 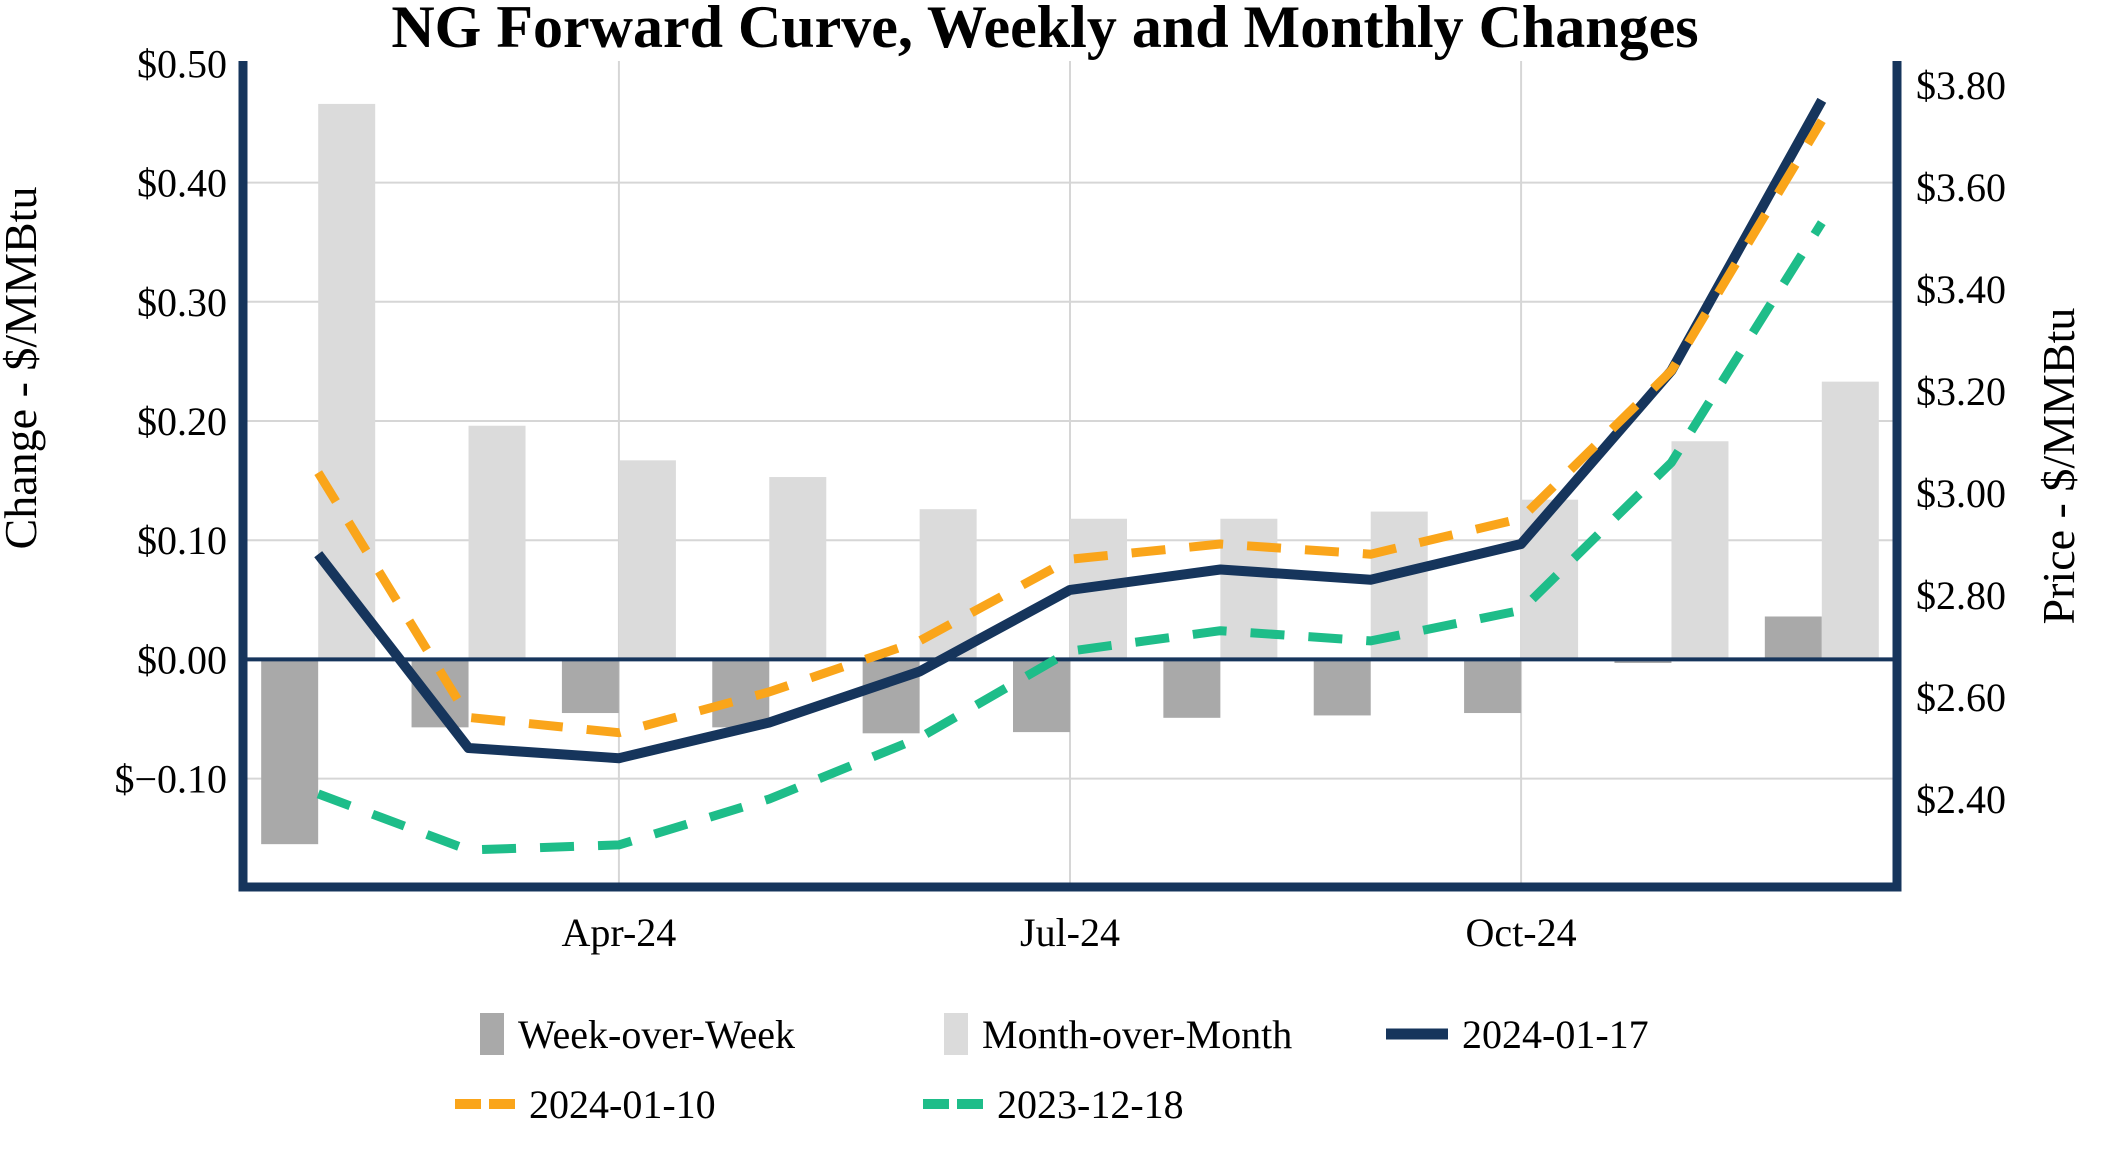 I want to click on legend-label: Week-over-Week, so click(x=656, y=1034).